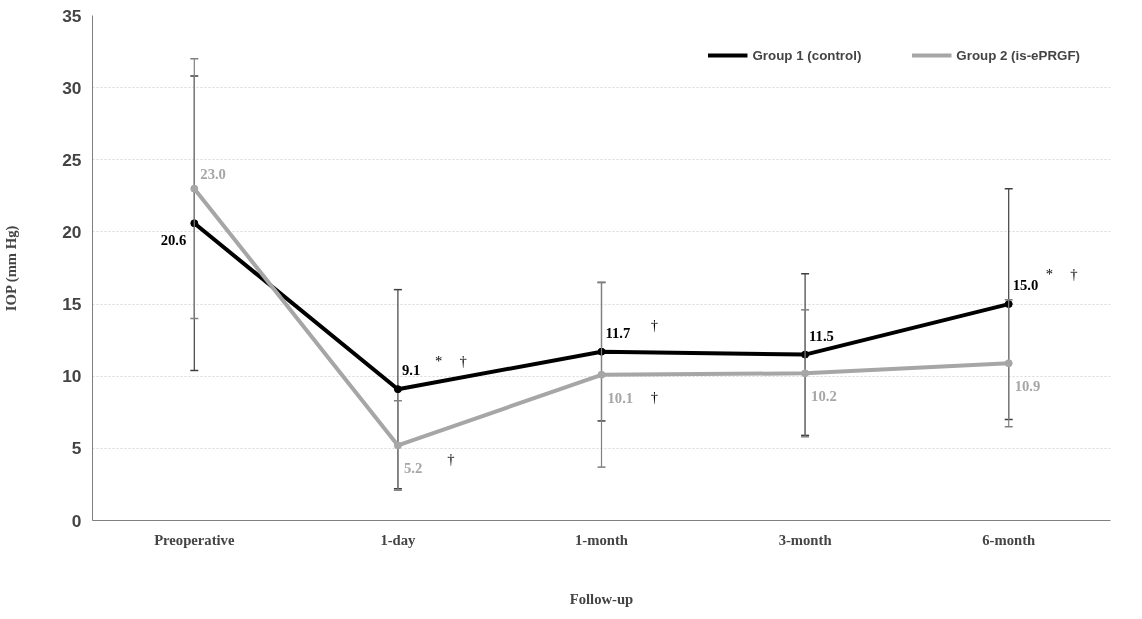 Image resolution: width=1142 pixels, height=619 pixels. I want to click on data-label: 11.5, so click(821, 335).